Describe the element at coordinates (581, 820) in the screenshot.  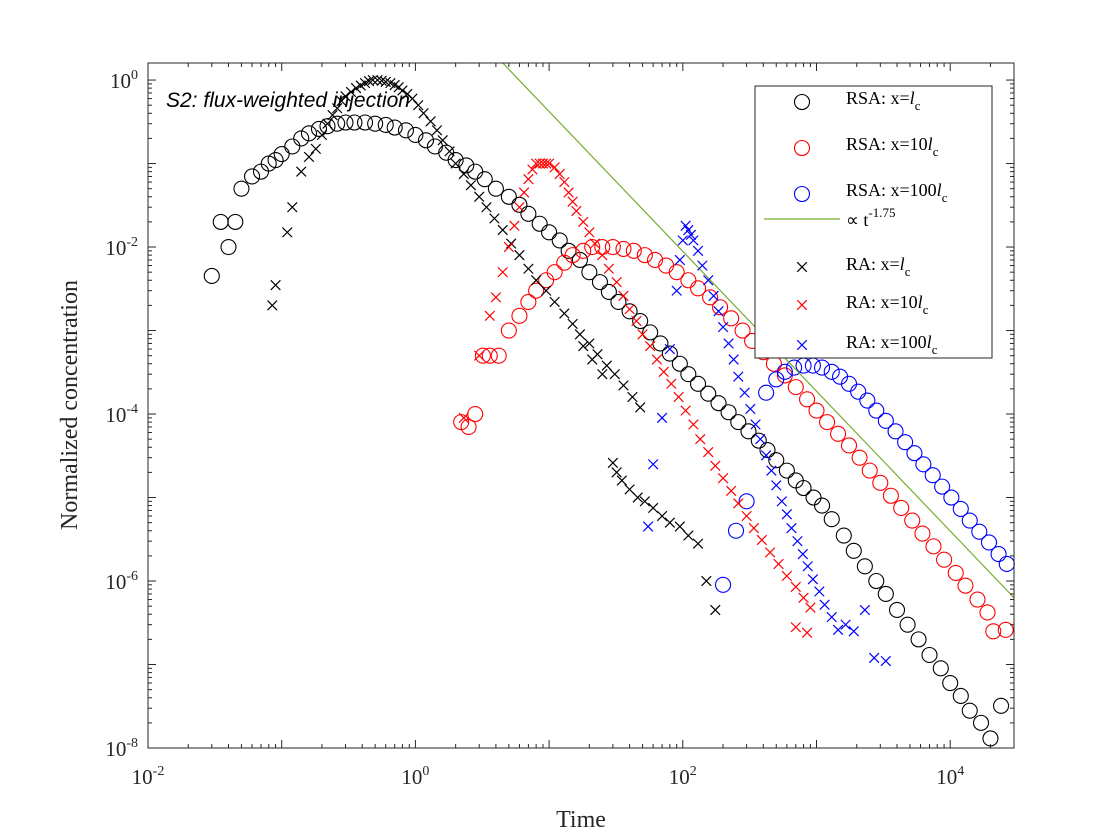
I see `x-axis-label: Time` at that location.